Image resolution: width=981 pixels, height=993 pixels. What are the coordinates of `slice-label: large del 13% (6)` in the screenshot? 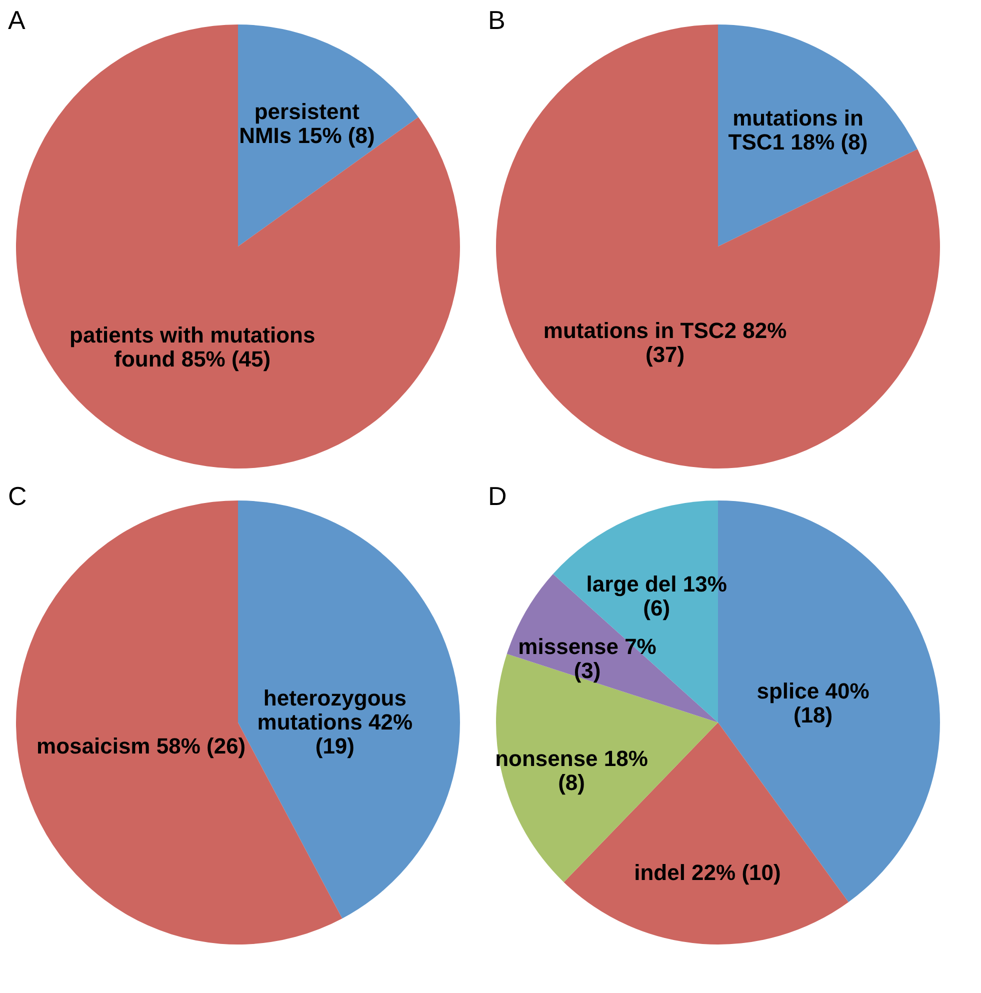 It's located at (656, 596).